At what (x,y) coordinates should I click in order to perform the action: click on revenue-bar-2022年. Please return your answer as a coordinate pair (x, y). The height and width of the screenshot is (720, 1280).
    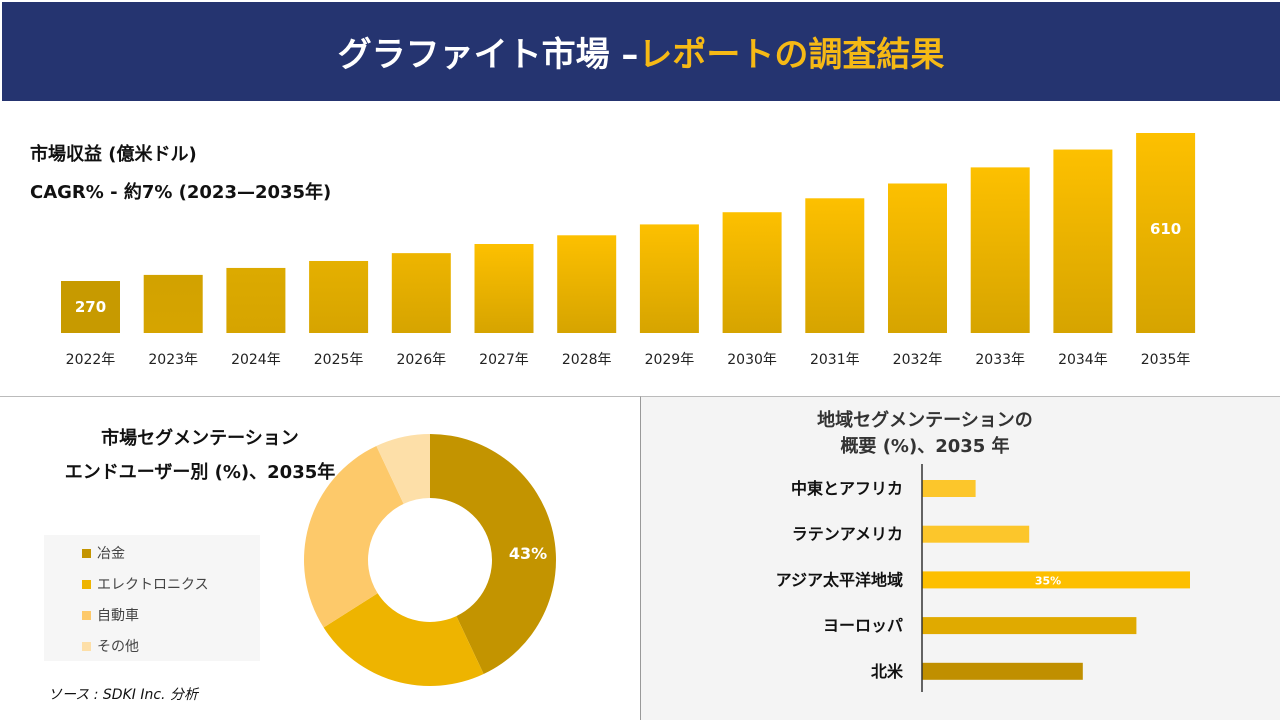
    Looking at the image, I should click on (90, 307).